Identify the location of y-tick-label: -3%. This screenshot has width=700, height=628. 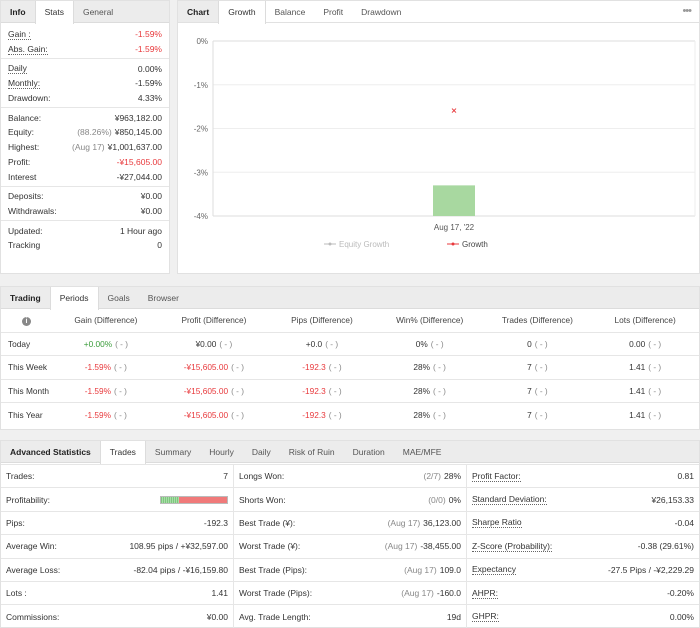
(201, 172).